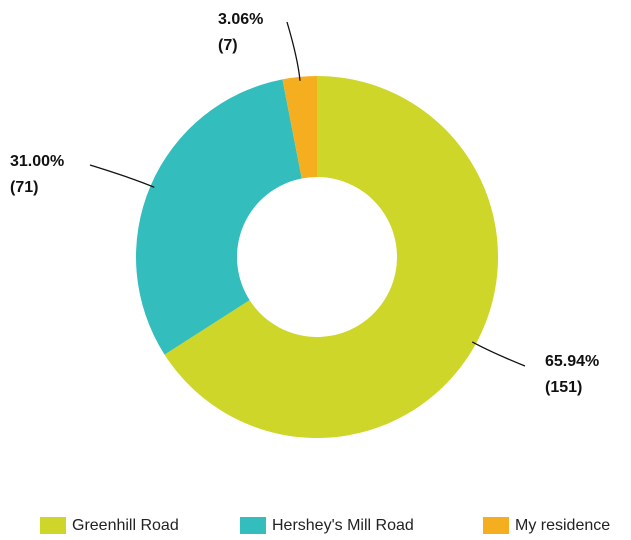  I want to click on legend-label: My residence, so click(562, 525).